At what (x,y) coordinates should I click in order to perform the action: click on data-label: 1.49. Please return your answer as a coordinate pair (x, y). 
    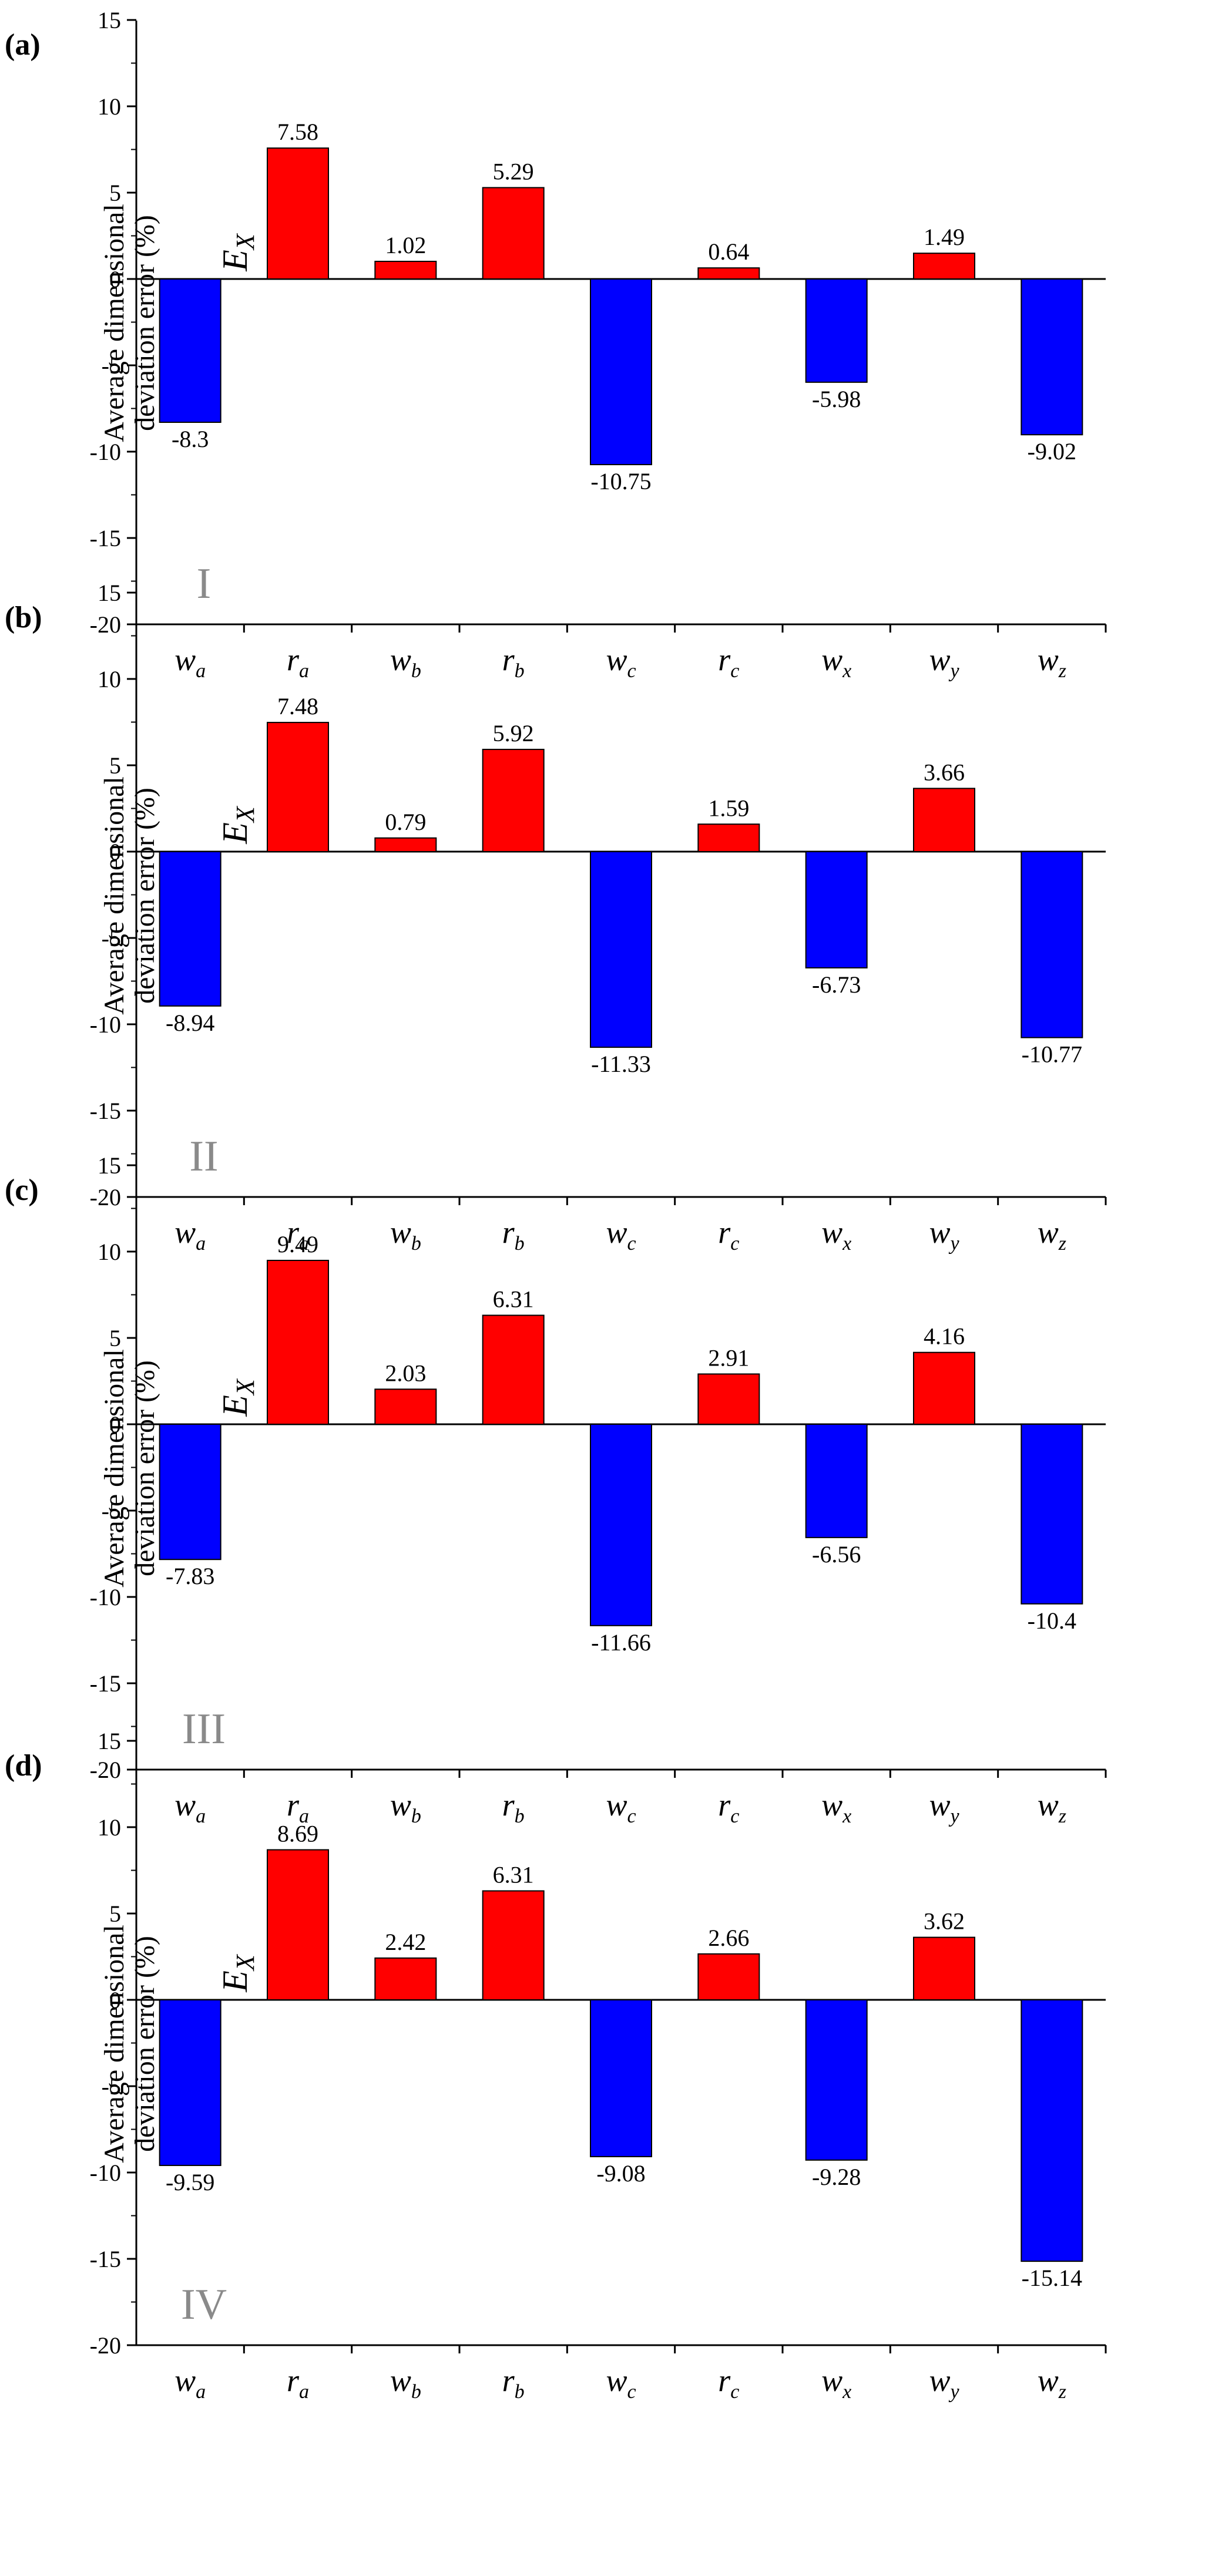
    Looking at the image, I should click on (944, 237).